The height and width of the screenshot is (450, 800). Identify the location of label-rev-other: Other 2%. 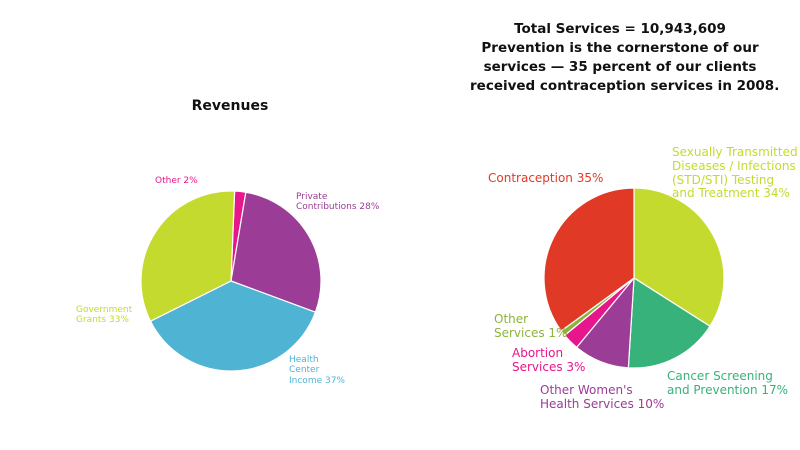
(176, 181).